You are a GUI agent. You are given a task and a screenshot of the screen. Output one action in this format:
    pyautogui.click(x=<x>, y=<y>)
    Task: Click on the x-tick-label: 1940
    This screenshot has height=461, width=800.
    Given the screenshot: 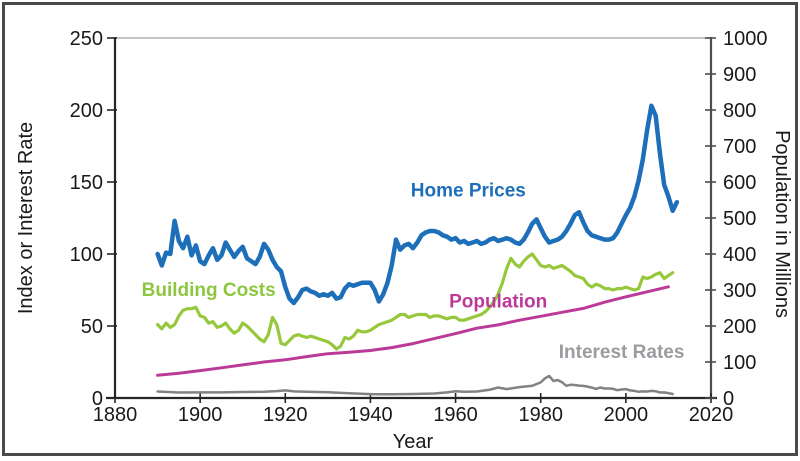 What is the action you would take?
    pyautogui.click(x=370, y=415)
    